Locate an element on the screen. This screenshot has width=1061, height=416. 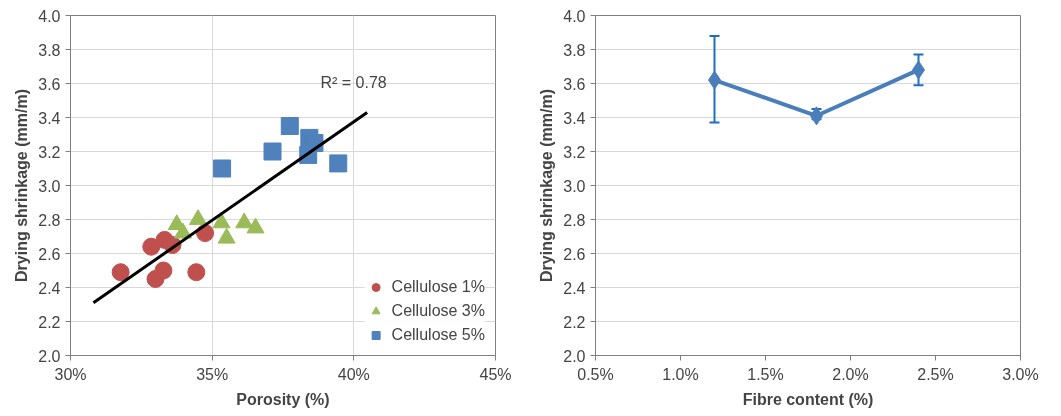
legend-label: Cellulose 1% is located at coordinates (438, 287).